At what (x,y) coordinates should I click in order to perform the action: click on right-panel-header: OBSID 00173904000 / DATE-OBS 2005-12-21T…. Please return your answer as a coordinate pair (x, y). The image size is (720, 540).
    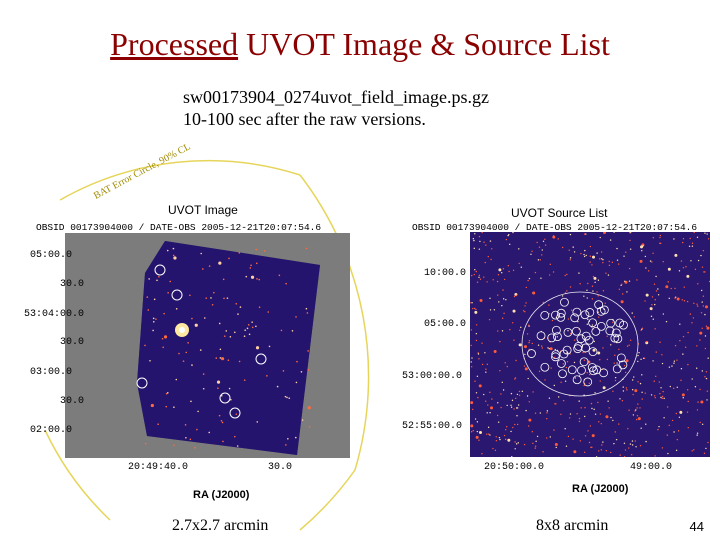
    Looking at the image, I should click on (555, 227).